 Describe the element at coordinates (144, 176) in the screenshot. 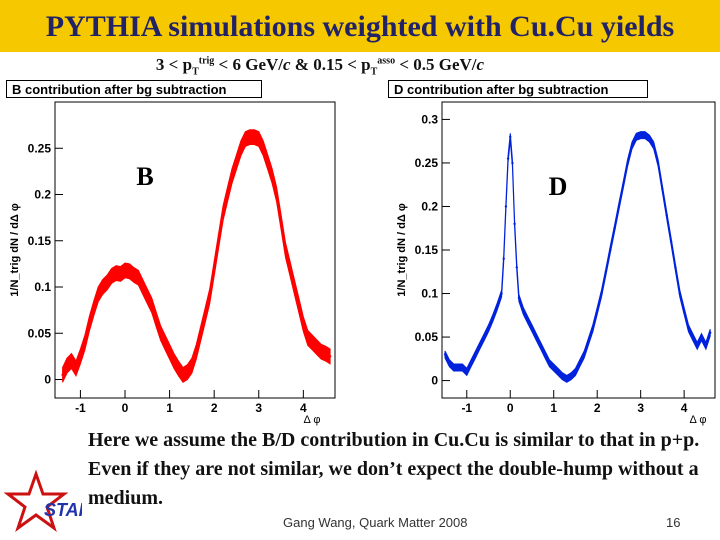

I see `panel-label: B` at that location.